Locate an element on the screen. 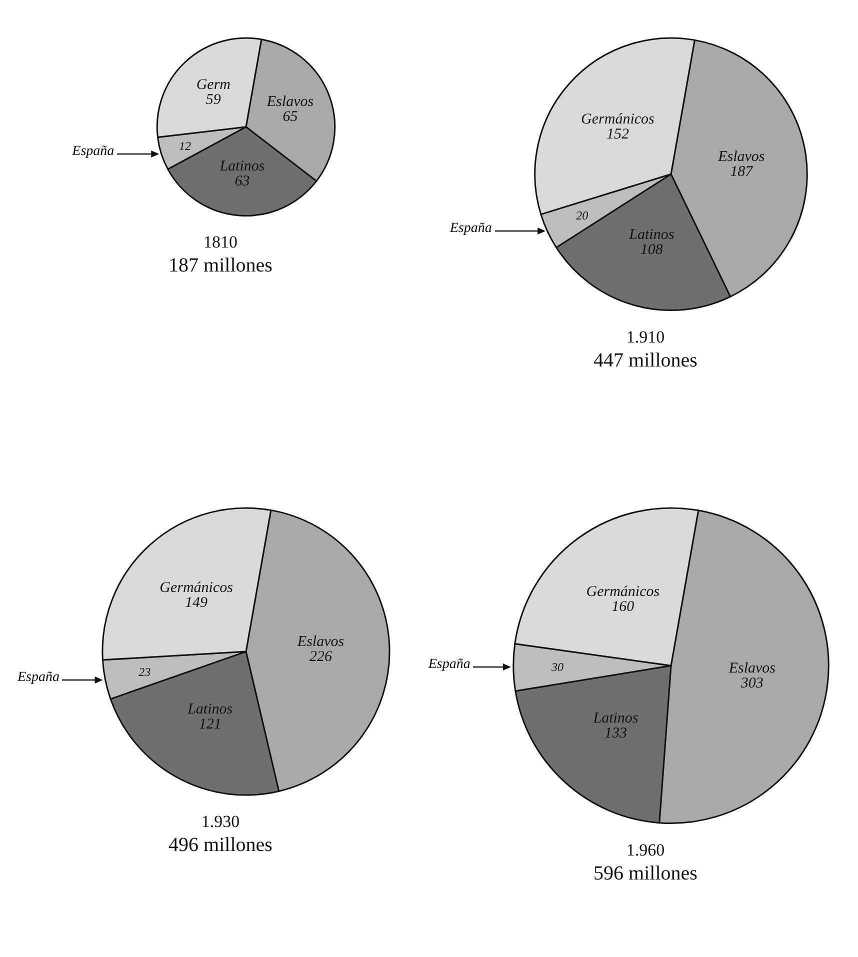  text: 187 millones is located at coordinates (220, 265).